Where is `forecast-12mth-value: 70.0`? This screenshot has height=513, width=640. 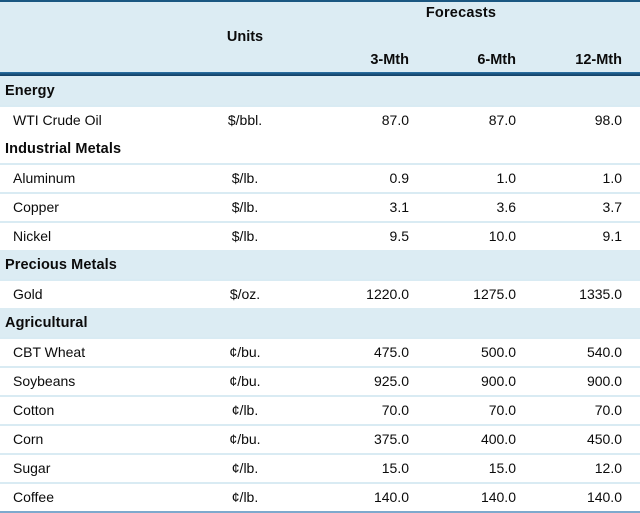 forecast-12mth-value: 70.0 is located at coordinates (608, 410).